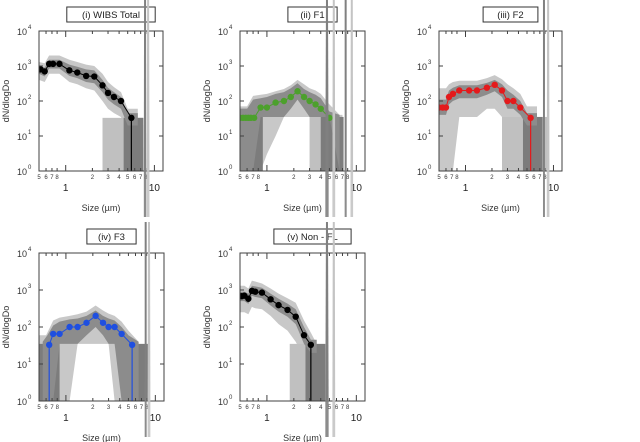  I want to click on uncertainty-band-outer, so click(278, 324).